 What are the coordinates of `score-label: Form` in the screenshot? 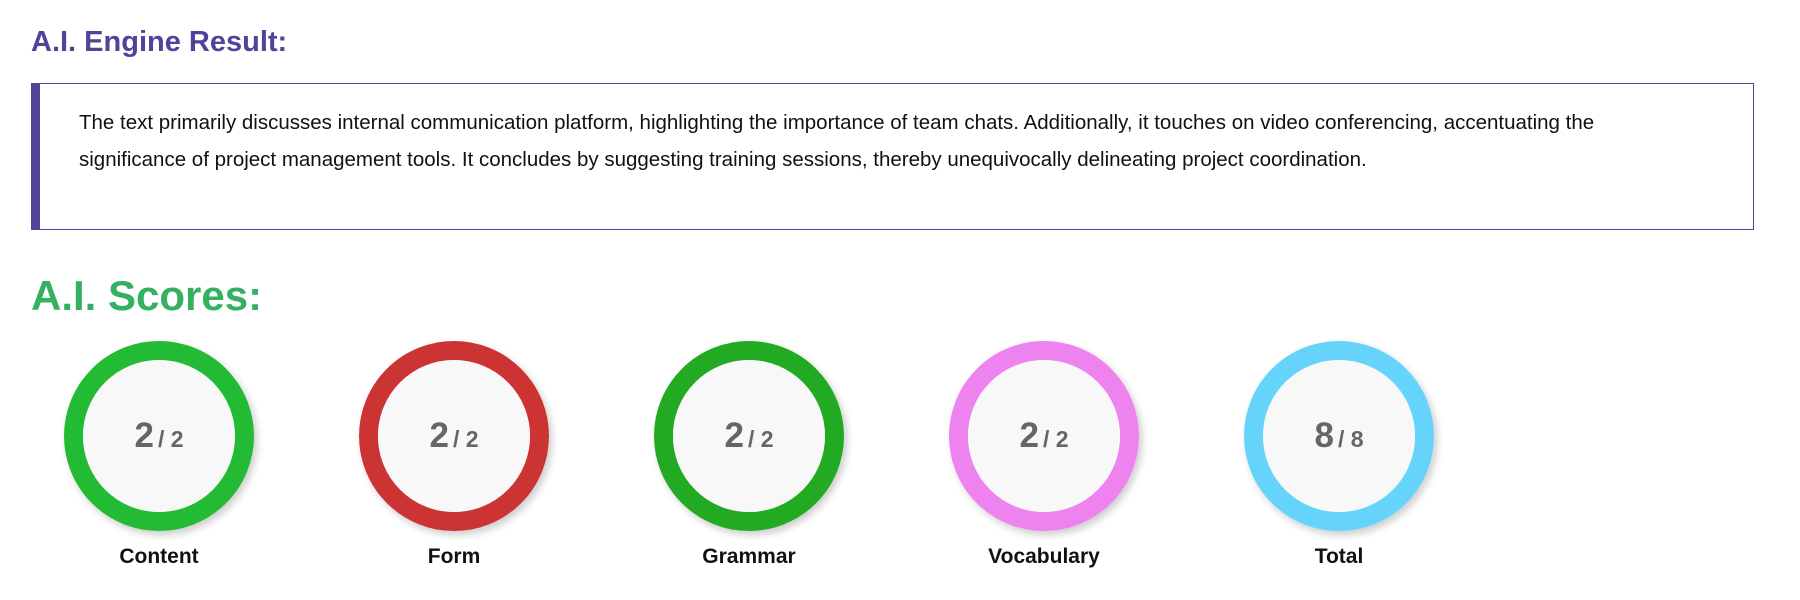 It's located at (454, 556).